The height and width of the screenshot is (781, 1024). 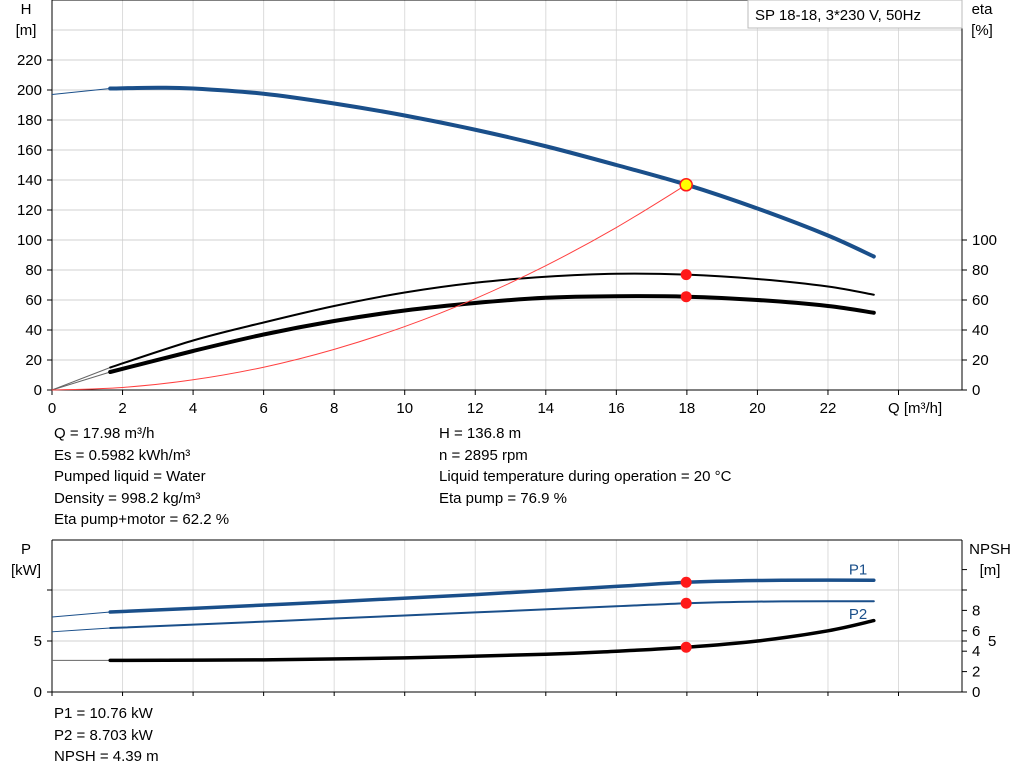 I want to click on y-tick-label-right: 6, so click(x=976, y=631).